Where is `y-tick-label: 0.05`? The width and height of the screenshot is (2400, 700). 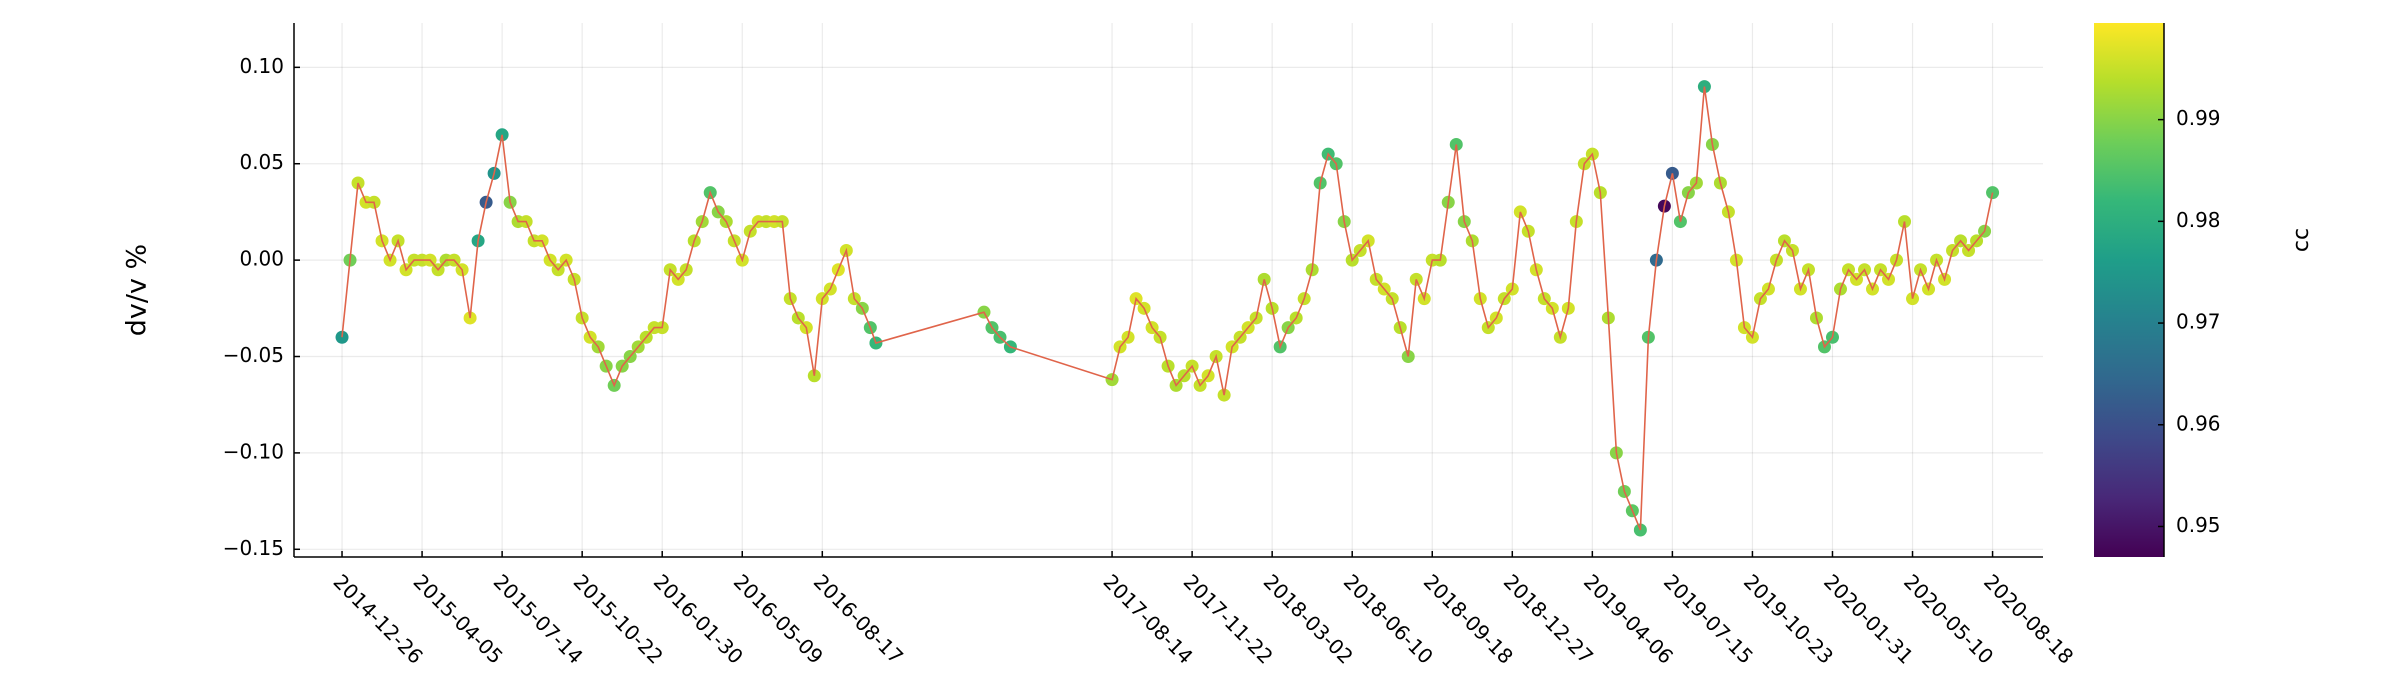
y-tick-label: 0.05 is located at coordinates (261, 162).